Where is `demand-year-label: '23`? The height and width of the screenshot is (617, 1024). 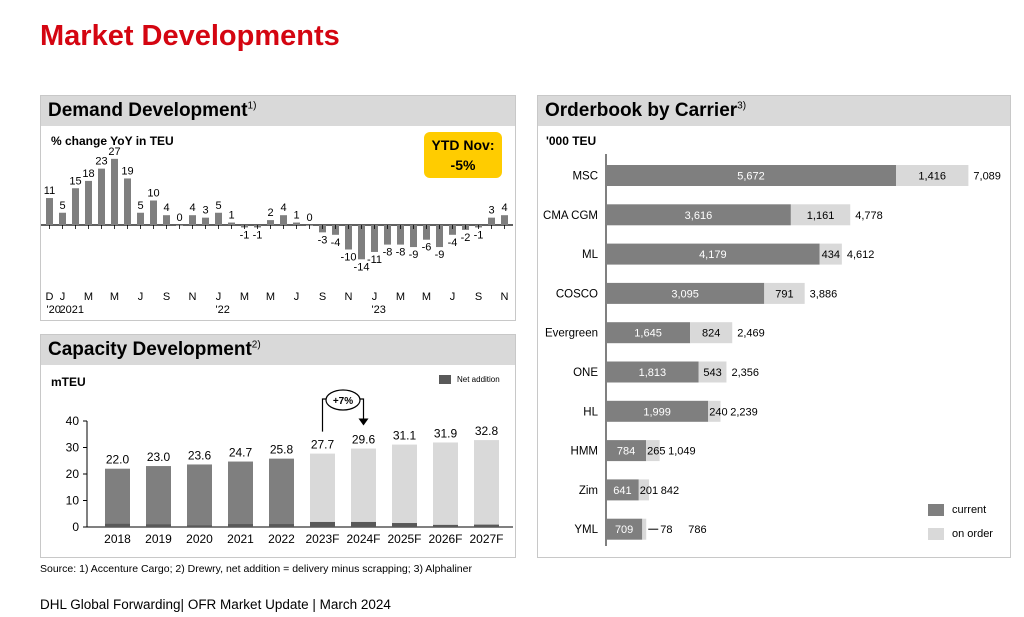 demand-year-label: '23 is located at coordinates (379, 310).